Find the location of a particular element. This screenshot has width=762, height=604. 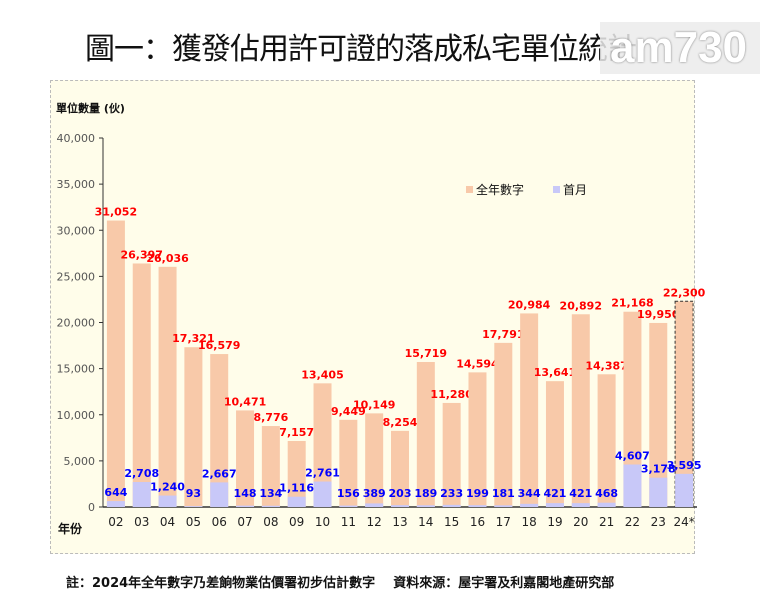

first-month-data-label: 2,761 is located at coordinates (322, 473).